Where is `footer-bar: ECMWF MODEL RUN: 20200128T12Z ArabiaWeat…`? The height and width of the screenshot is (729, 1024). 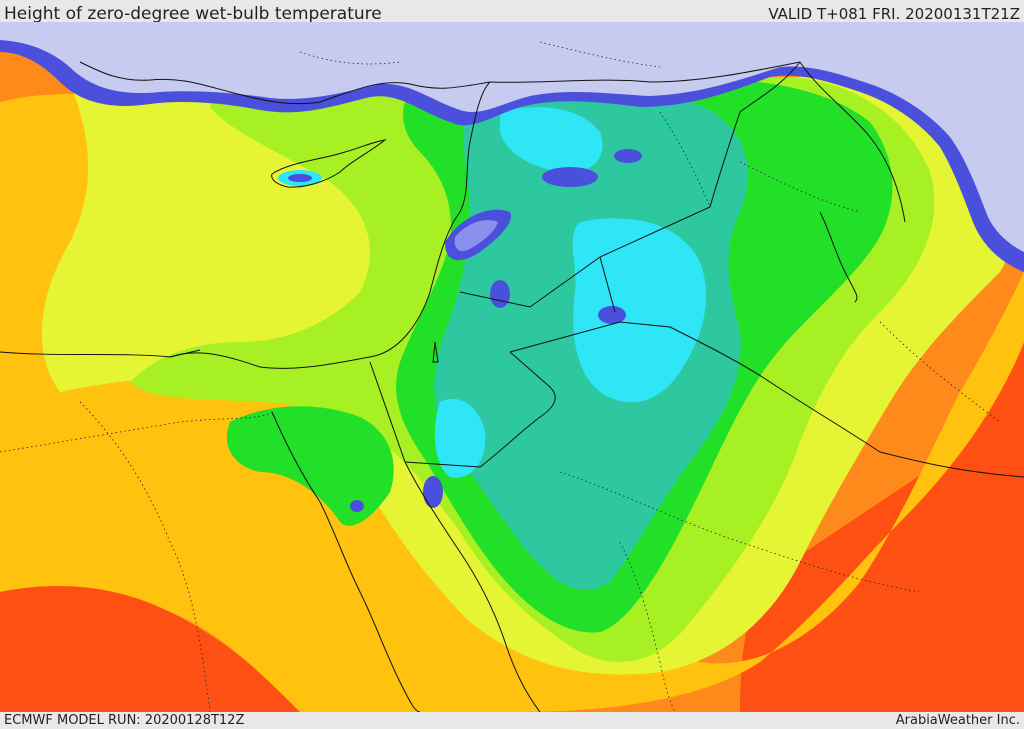 footer-bar: ECMWF MODEL RUN: 20200128T12Z ArabiaWeat… is located at coordinates (512, 720).